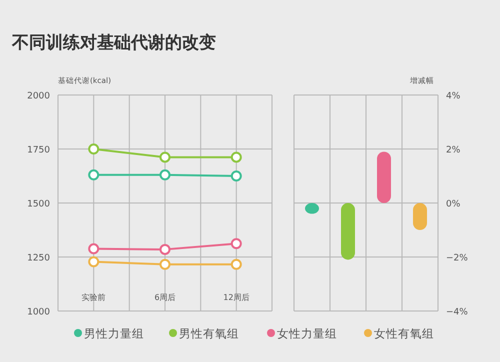 The image size is (500, 362). What do you see at coordinates (209, 333) in the screenshot?
I see `legend-label: 男性有氧组` at bounding box center [209, 333].